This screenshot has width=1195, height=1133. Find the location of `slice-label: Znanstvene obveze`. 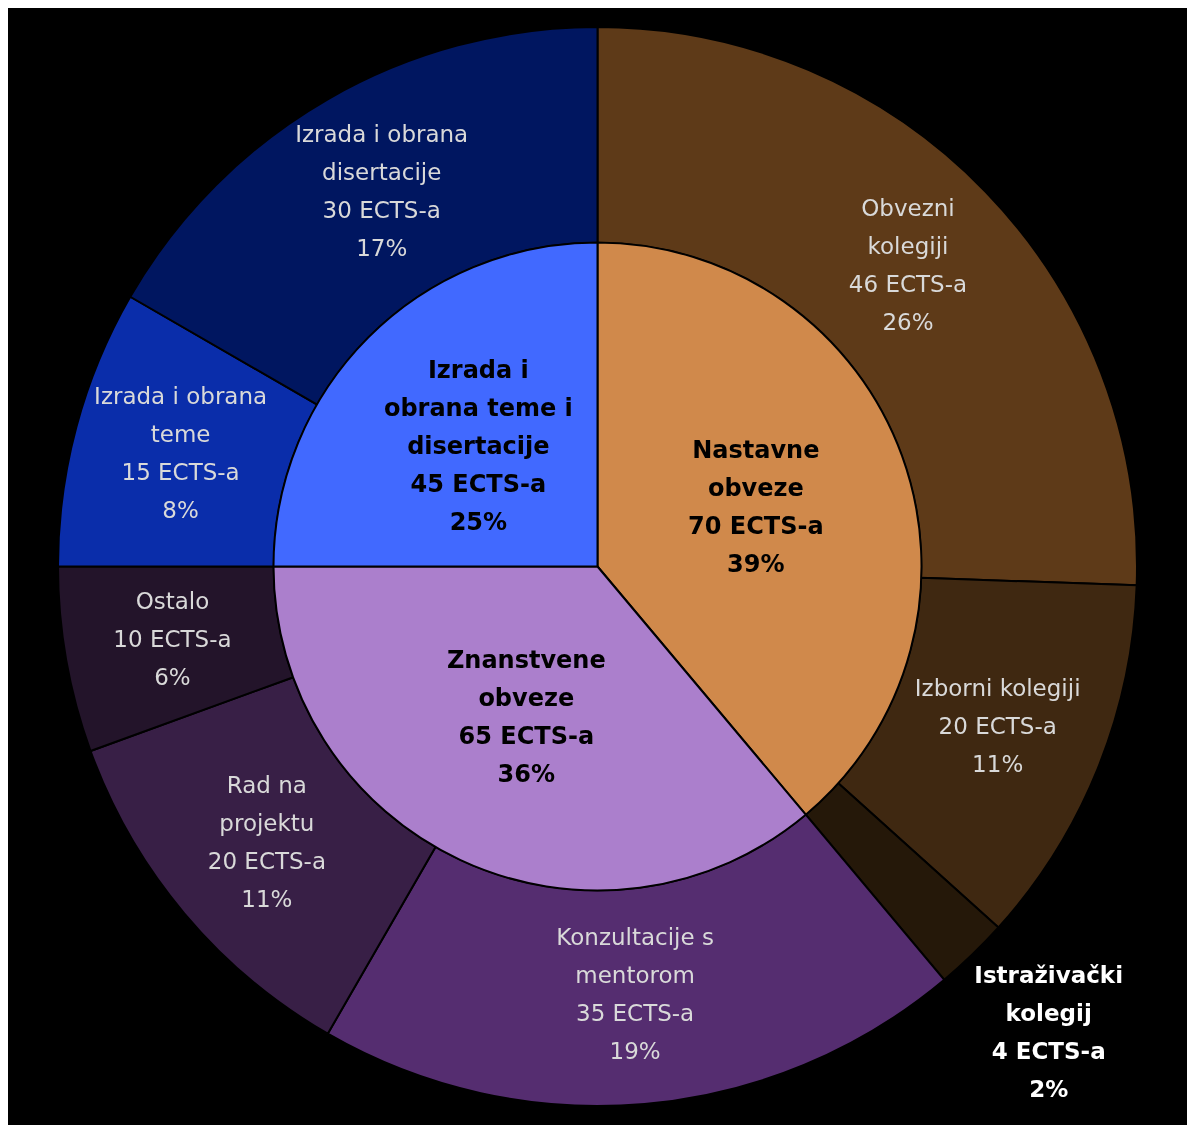

slice-label: Znanstvene obveze is located at coordinates (526, 679).